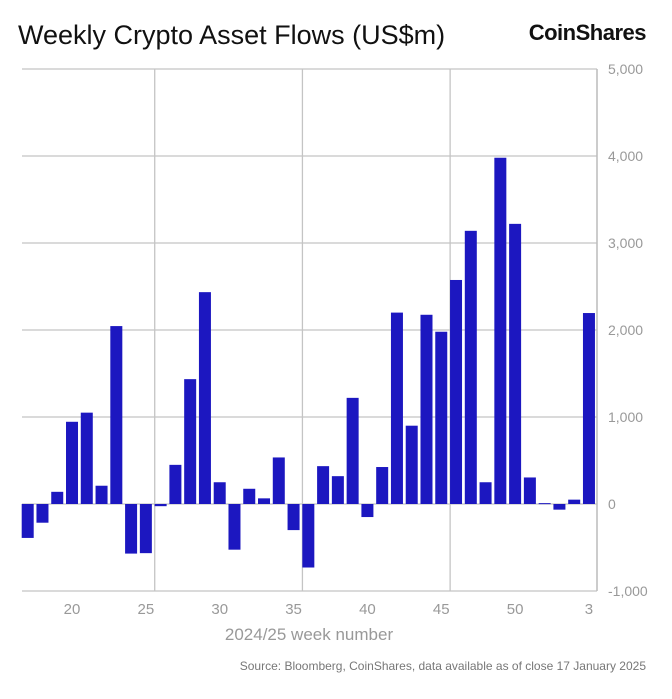 This screenshot has height=699, width=672. Describe the element at coordinates (146, 609) in the screenshot. I see `x-tick-label: 25` at that location.